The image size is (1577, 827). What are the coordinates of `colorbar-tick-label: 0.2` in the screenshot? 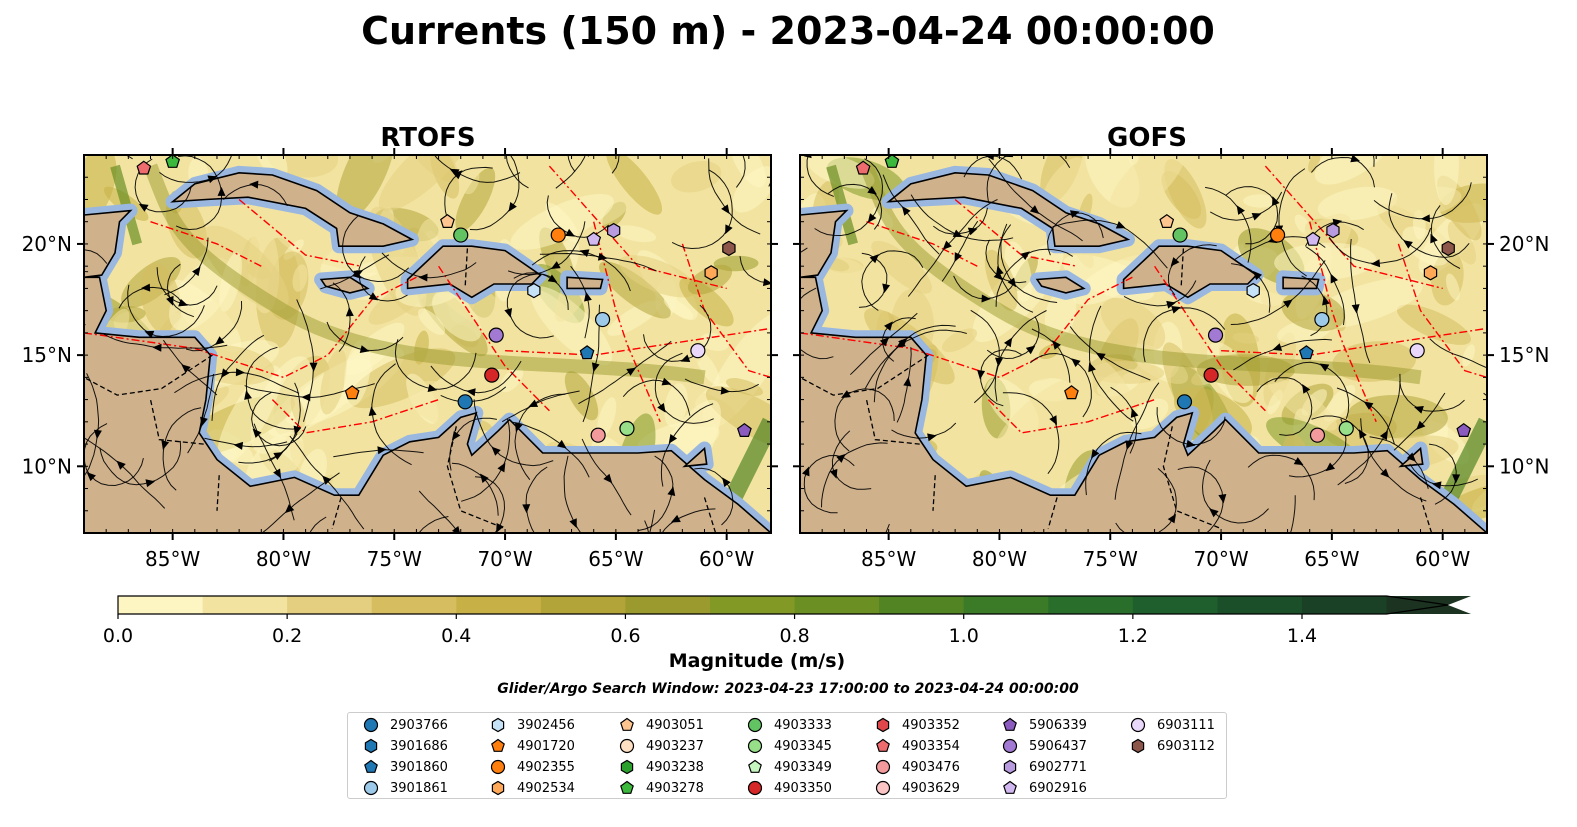 It's located at (287, 636).